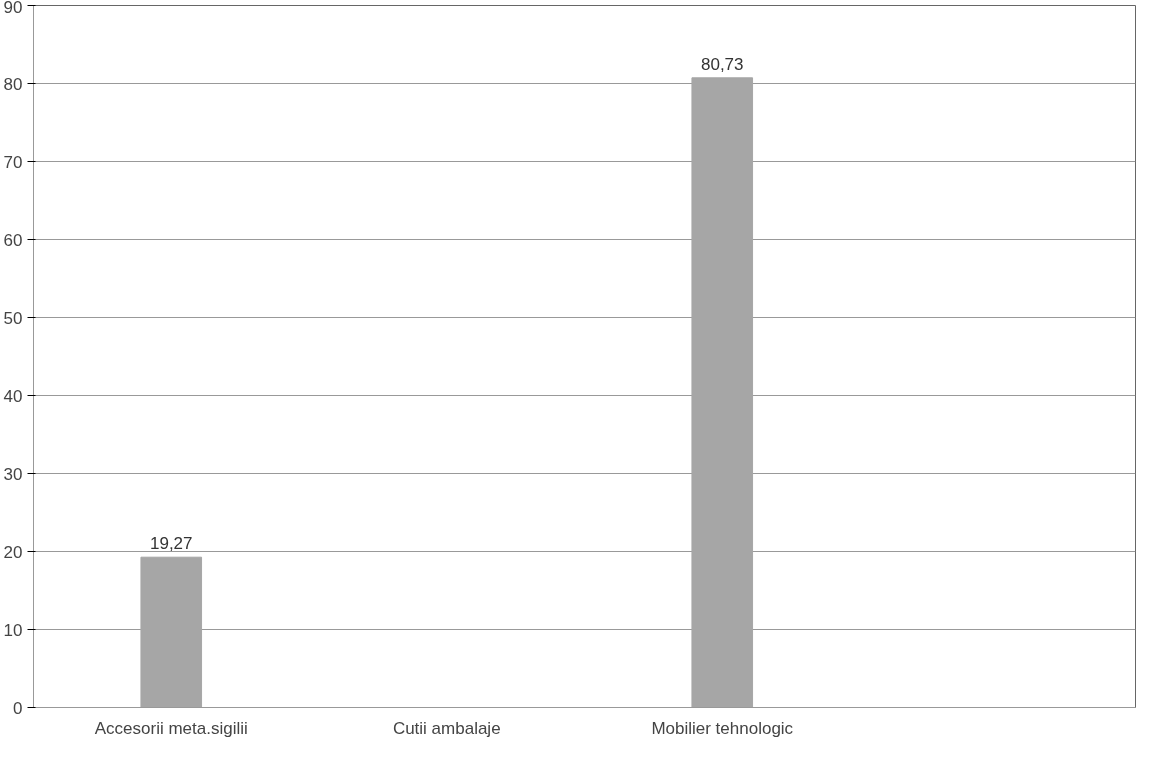  Describe the element at coordinates (13, 162) in the screenshot. I see `y-tick-label: 70` at that location.